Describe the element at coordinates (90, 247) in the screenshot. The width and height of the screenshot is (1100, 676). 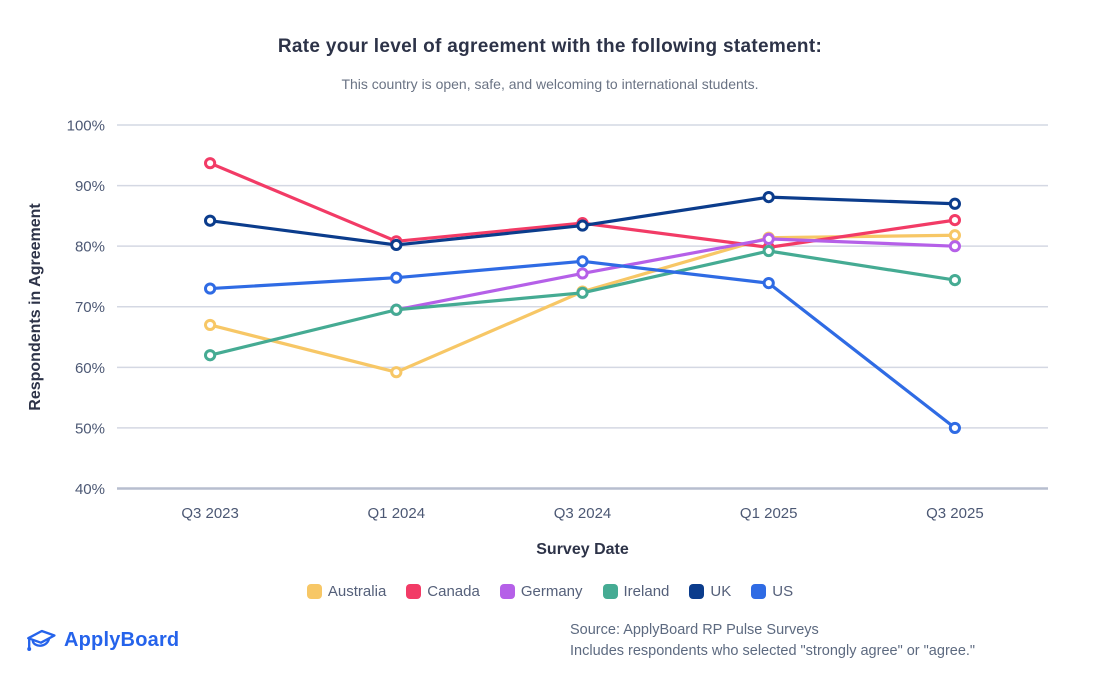
I see `y-tick-label: 80%` at that location.